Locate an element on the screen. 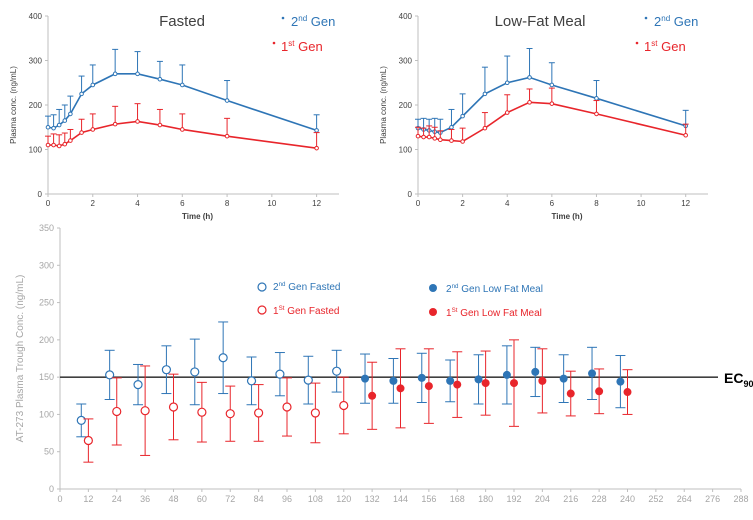 The width and height of the screenshot is (753, 520). ec90-label: EC90 is located at coordinates (738, 379).